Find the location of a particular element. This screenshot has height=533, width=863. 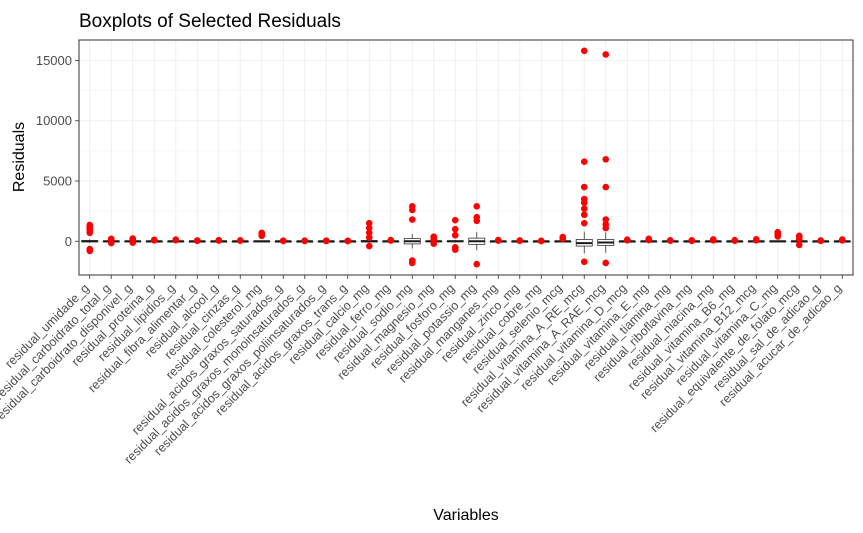

boxplot-residual_manganes_mg is located at coordinates (498, 240).